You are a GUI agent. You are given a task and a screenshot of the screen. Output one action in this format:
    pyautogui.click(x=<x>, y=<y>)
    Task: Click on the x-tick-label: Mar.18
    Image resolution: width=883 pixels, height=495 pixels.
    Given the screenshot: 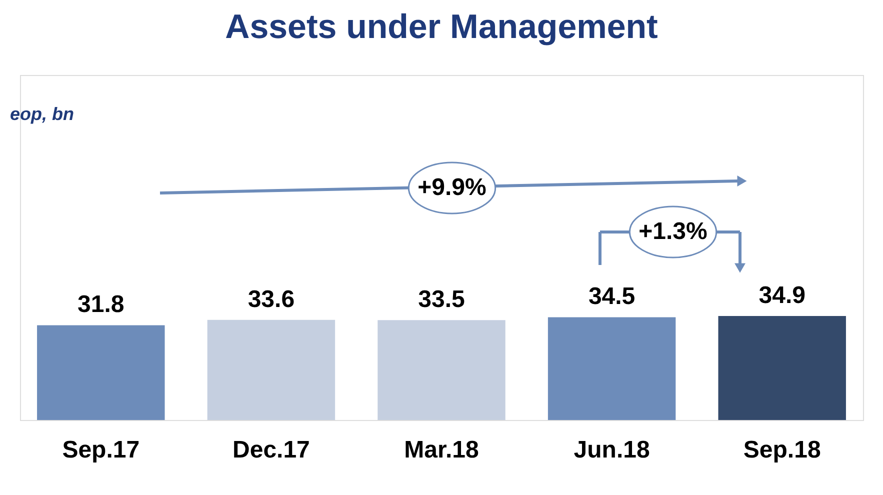 What is the action you would take?
    pyautogui.click(x=441, y=450)
    